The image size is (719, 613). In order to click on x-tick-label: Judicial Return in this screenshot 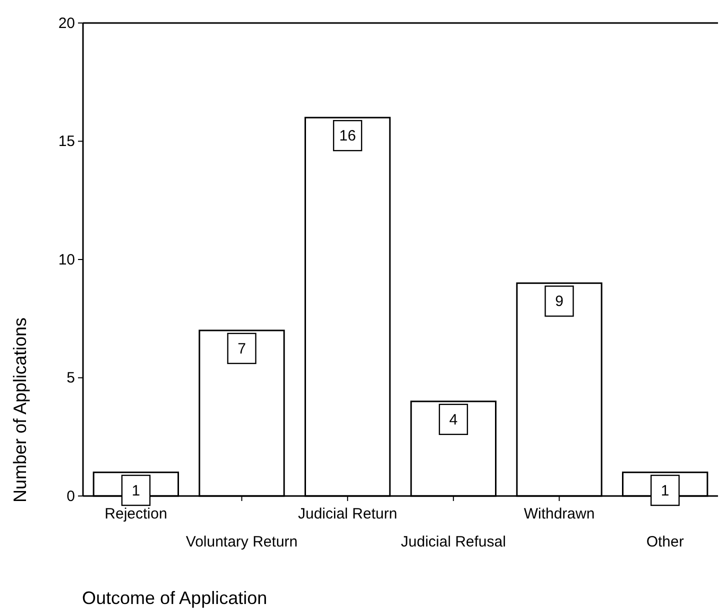, I will do `click(348, 514)`.